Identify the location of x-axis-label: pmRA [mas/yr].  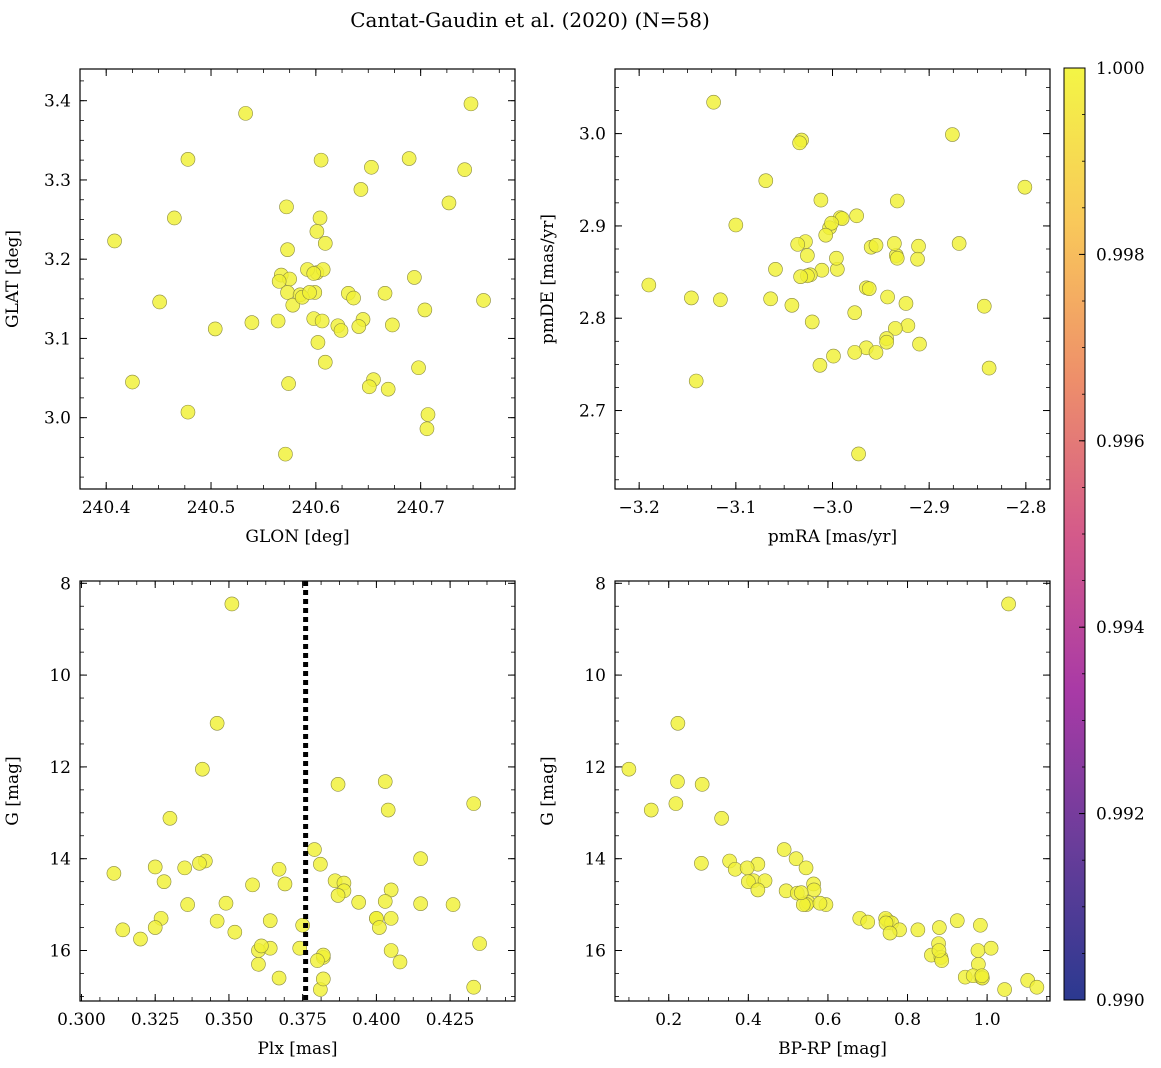
(832, 537).